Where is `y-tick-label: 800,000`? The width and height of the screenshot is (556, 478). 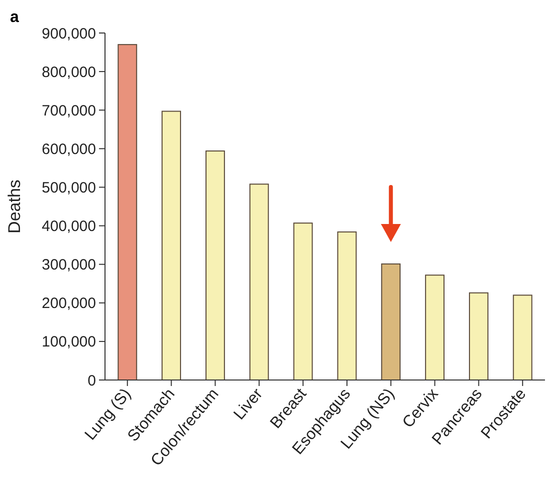
y-tick-label: 800,000 is located at coordinates (69, 72).